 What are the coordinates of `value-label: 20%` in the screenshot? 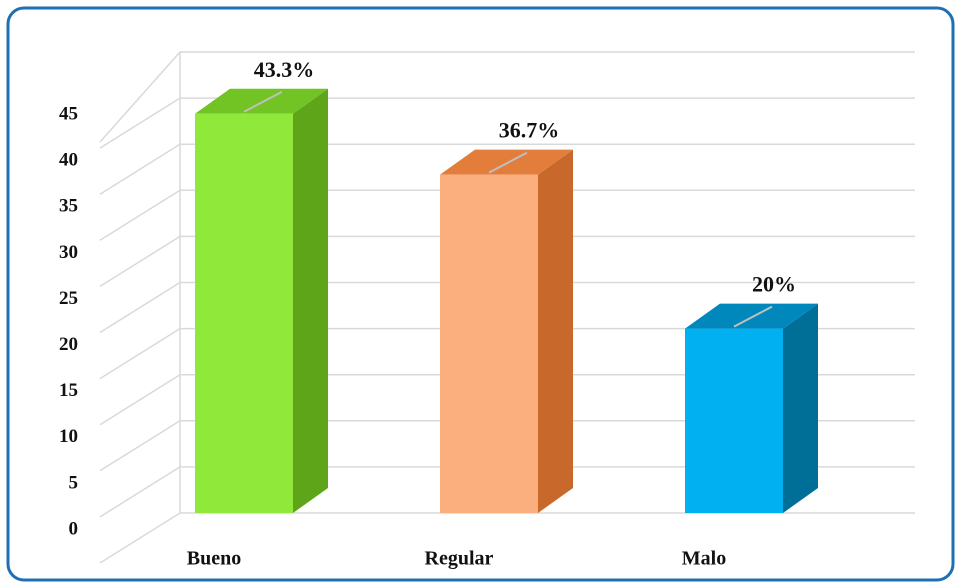 It's located at (774, 284).